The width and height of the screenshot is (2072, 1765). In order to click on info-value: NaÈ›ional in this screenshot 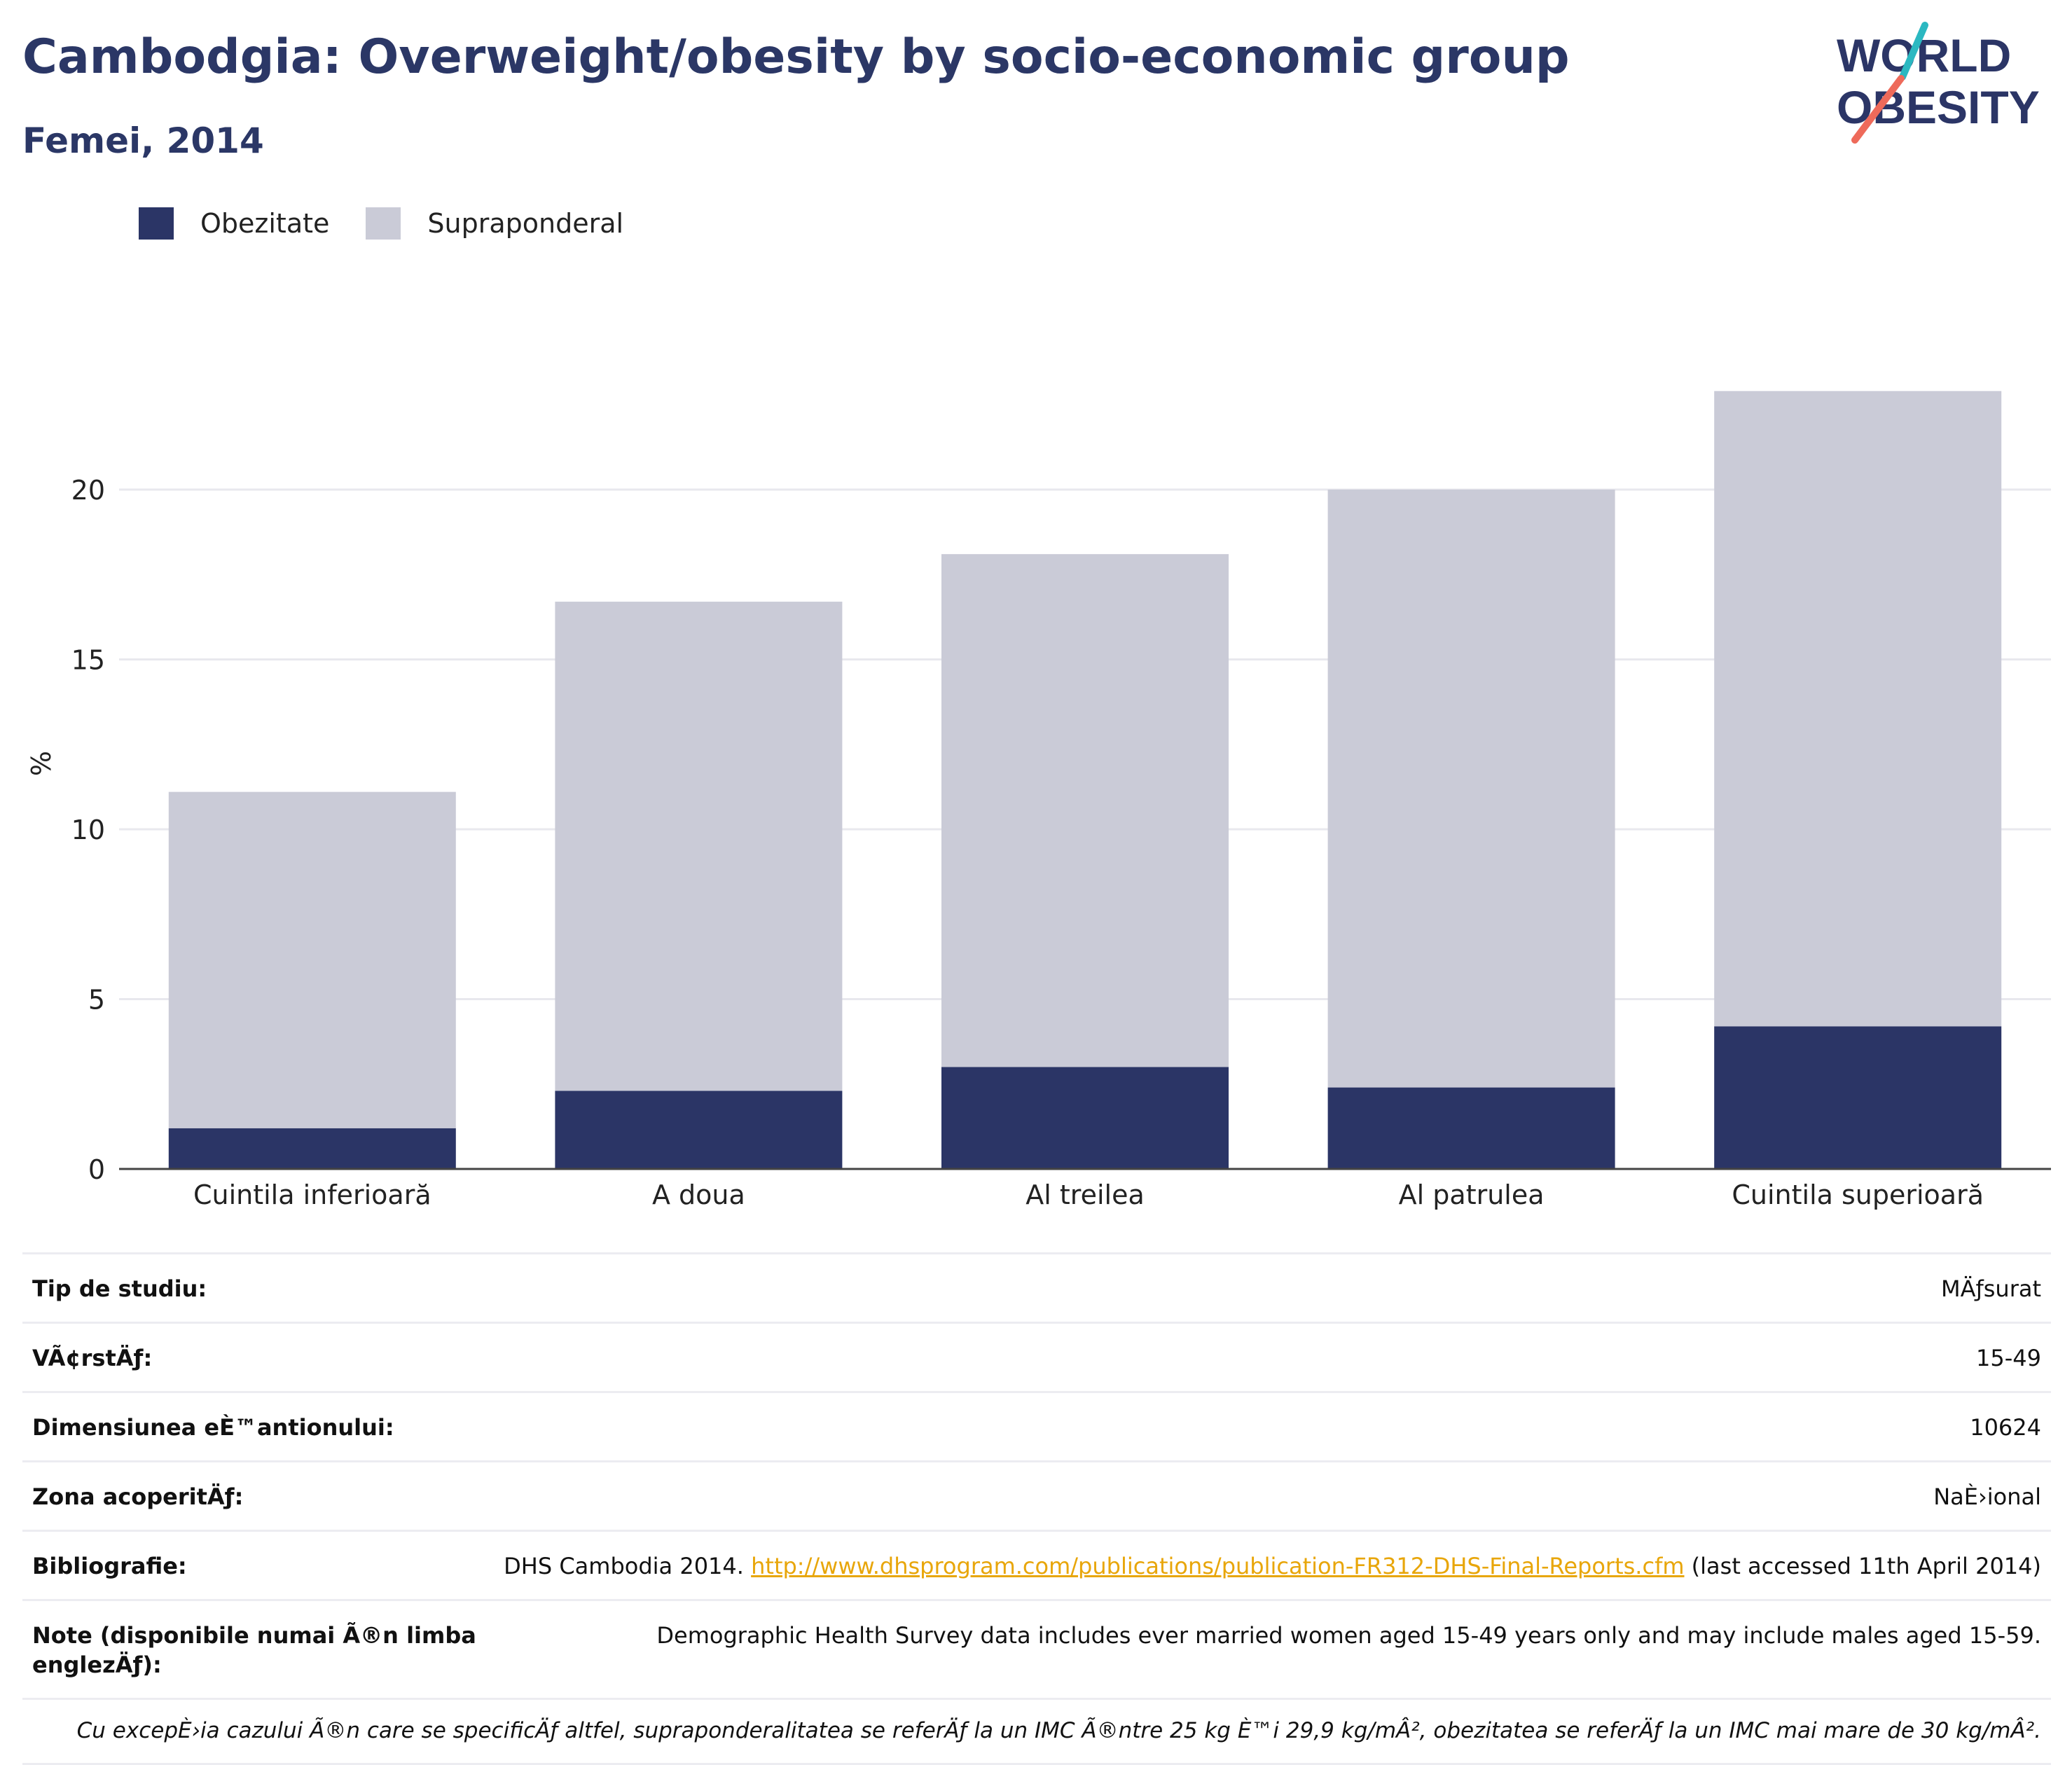, I will do `click(1987, 1496)`.